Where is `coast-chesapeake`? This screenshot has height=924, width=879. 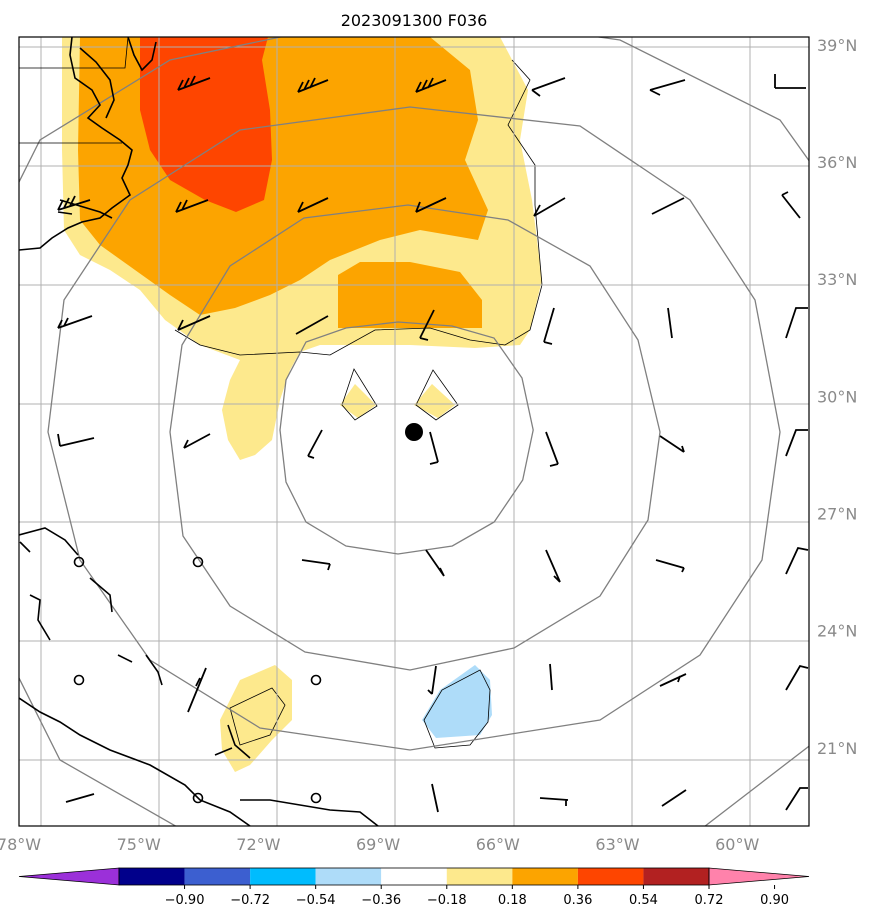 coast-chesapeake is located at coordinates (97, 83).